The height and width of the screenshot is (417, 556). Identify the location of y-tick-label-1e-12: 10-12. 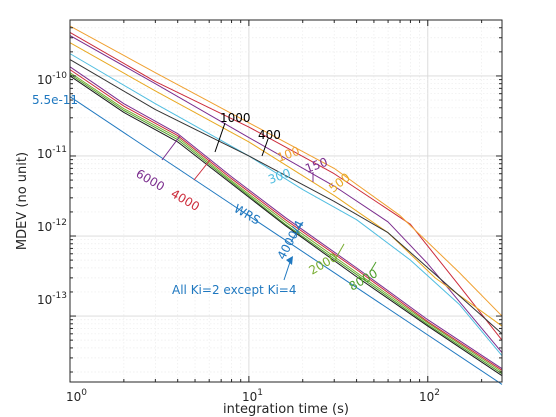
(52, 226).